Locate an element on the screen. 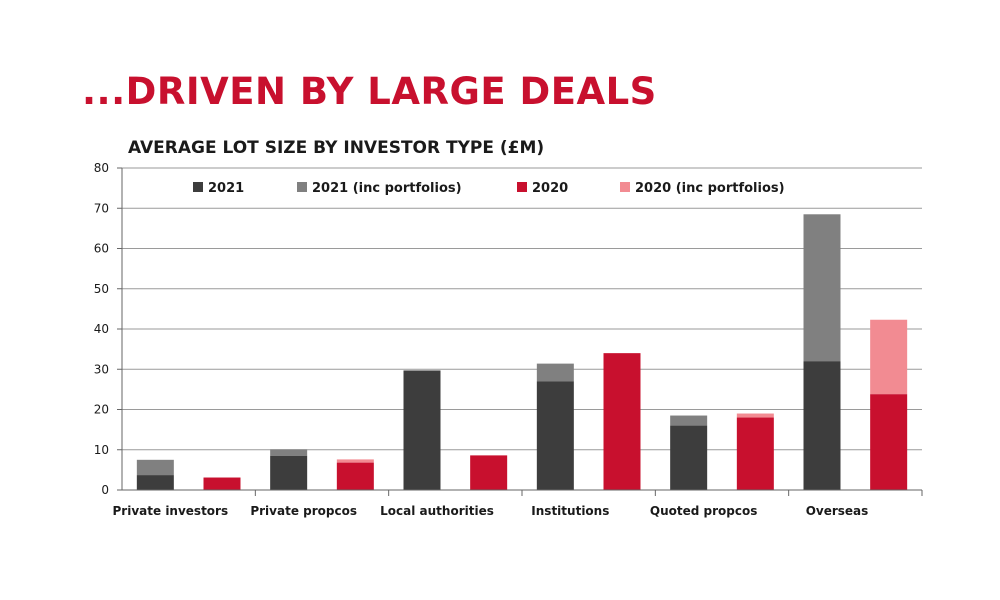 The image size is (1000, 600). y-tick-label: 40 is located at coordinates (101, 329).